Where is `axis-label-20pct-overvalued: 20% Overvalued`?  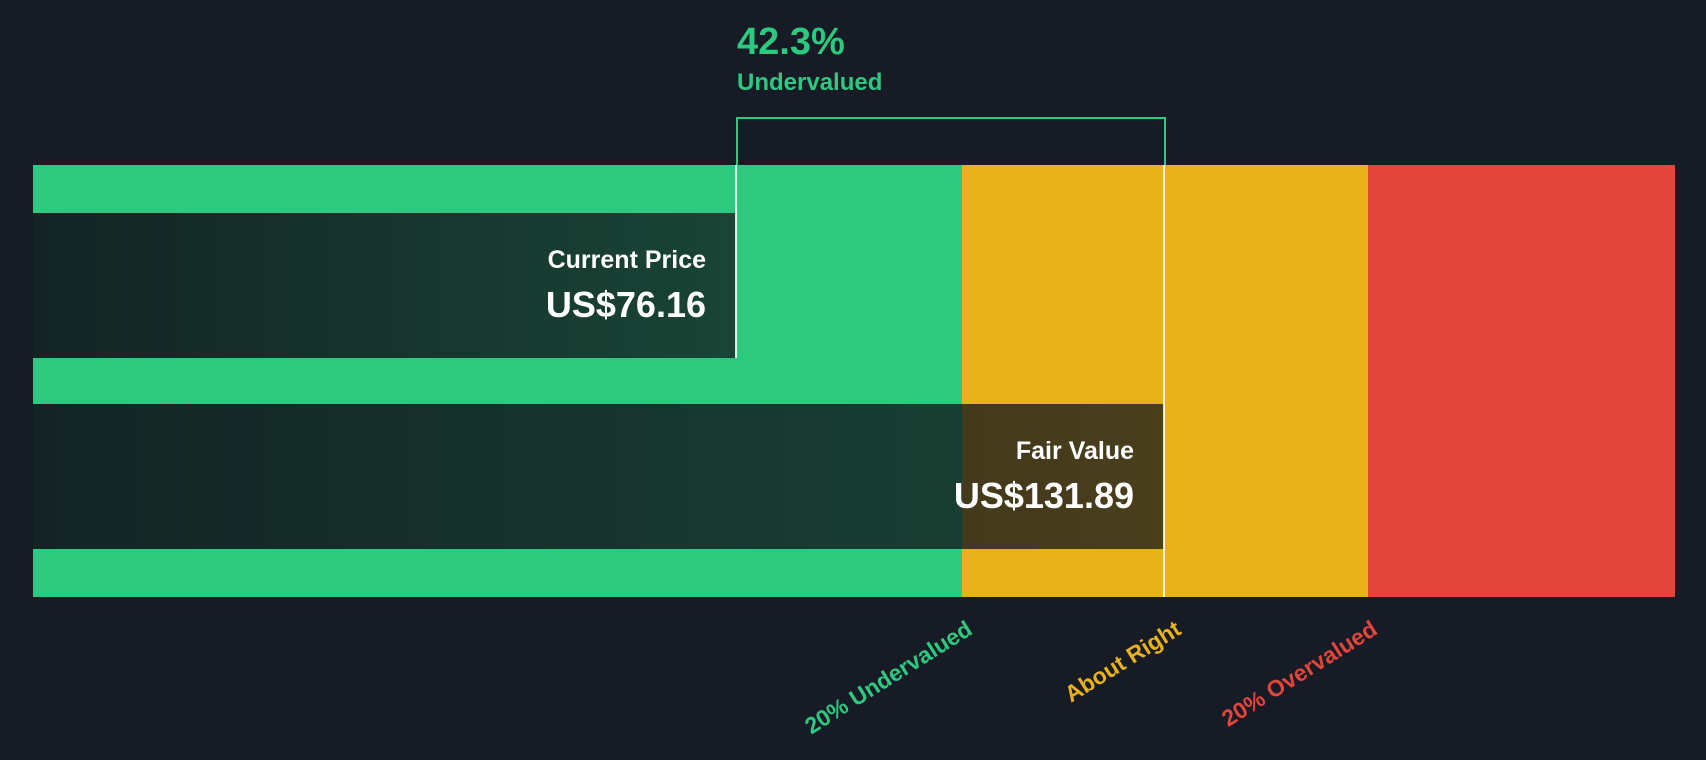
axis-label-20pct-overvalued: 20% Overvalued is located at coordinates (1299, 673).